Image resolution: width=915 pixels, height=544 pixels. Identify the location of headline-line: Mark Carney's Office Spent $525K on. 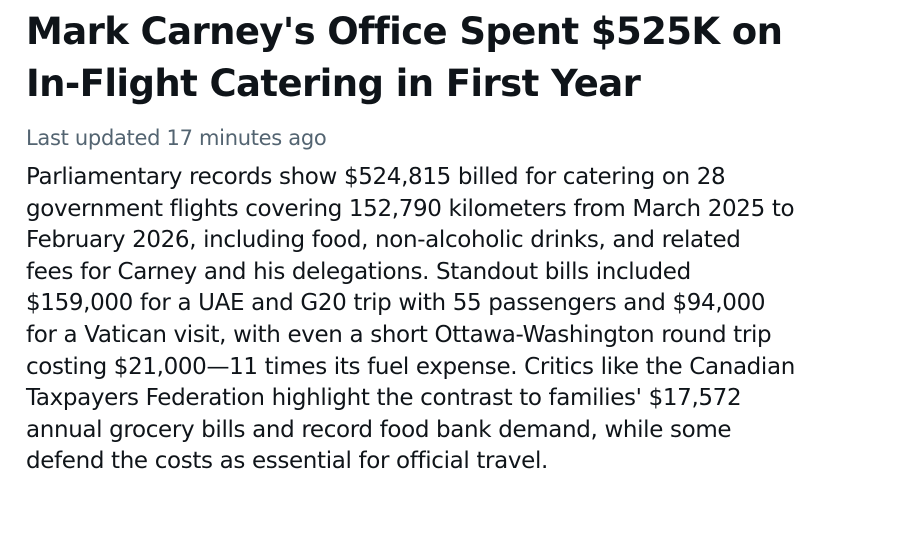
(404, 31).